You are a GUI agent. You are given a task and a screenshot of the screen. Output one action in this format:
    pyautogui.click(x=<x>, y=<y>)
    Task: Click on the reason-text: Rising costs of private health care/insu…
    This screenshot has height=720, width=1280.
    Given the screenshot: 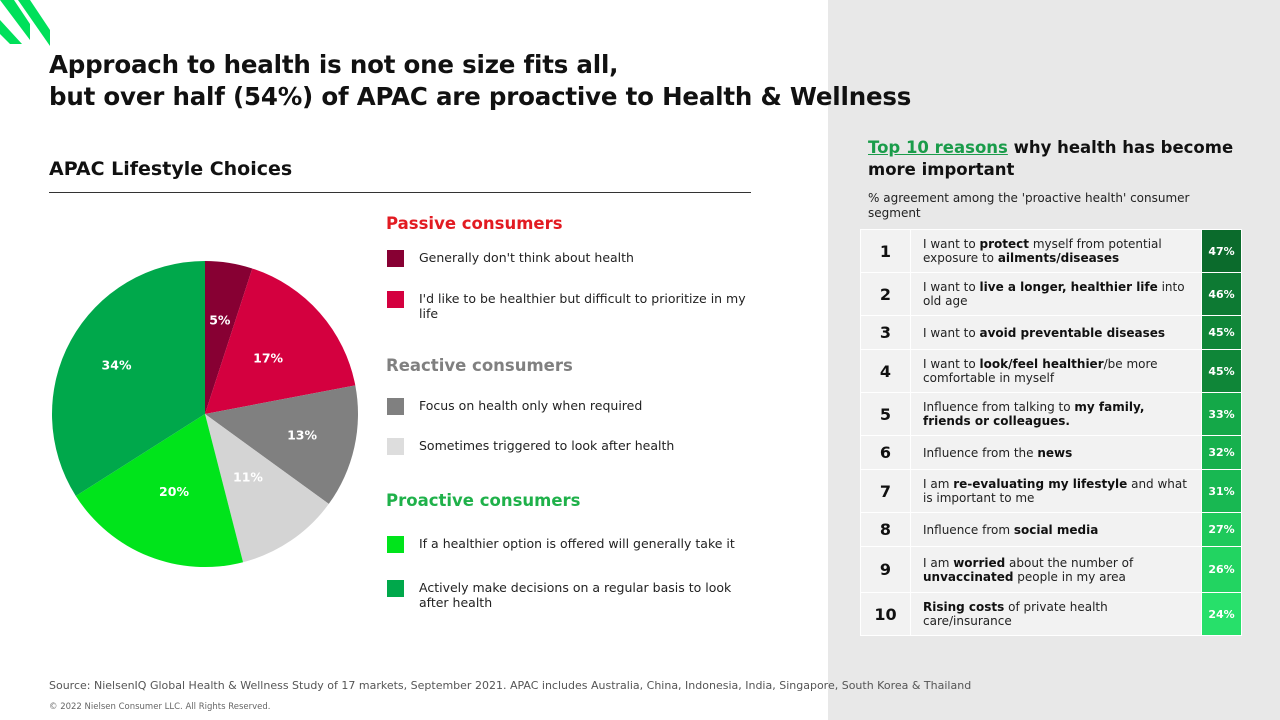 What is the action you would take?
    pyautogui.click(x=1056, y=614)
    